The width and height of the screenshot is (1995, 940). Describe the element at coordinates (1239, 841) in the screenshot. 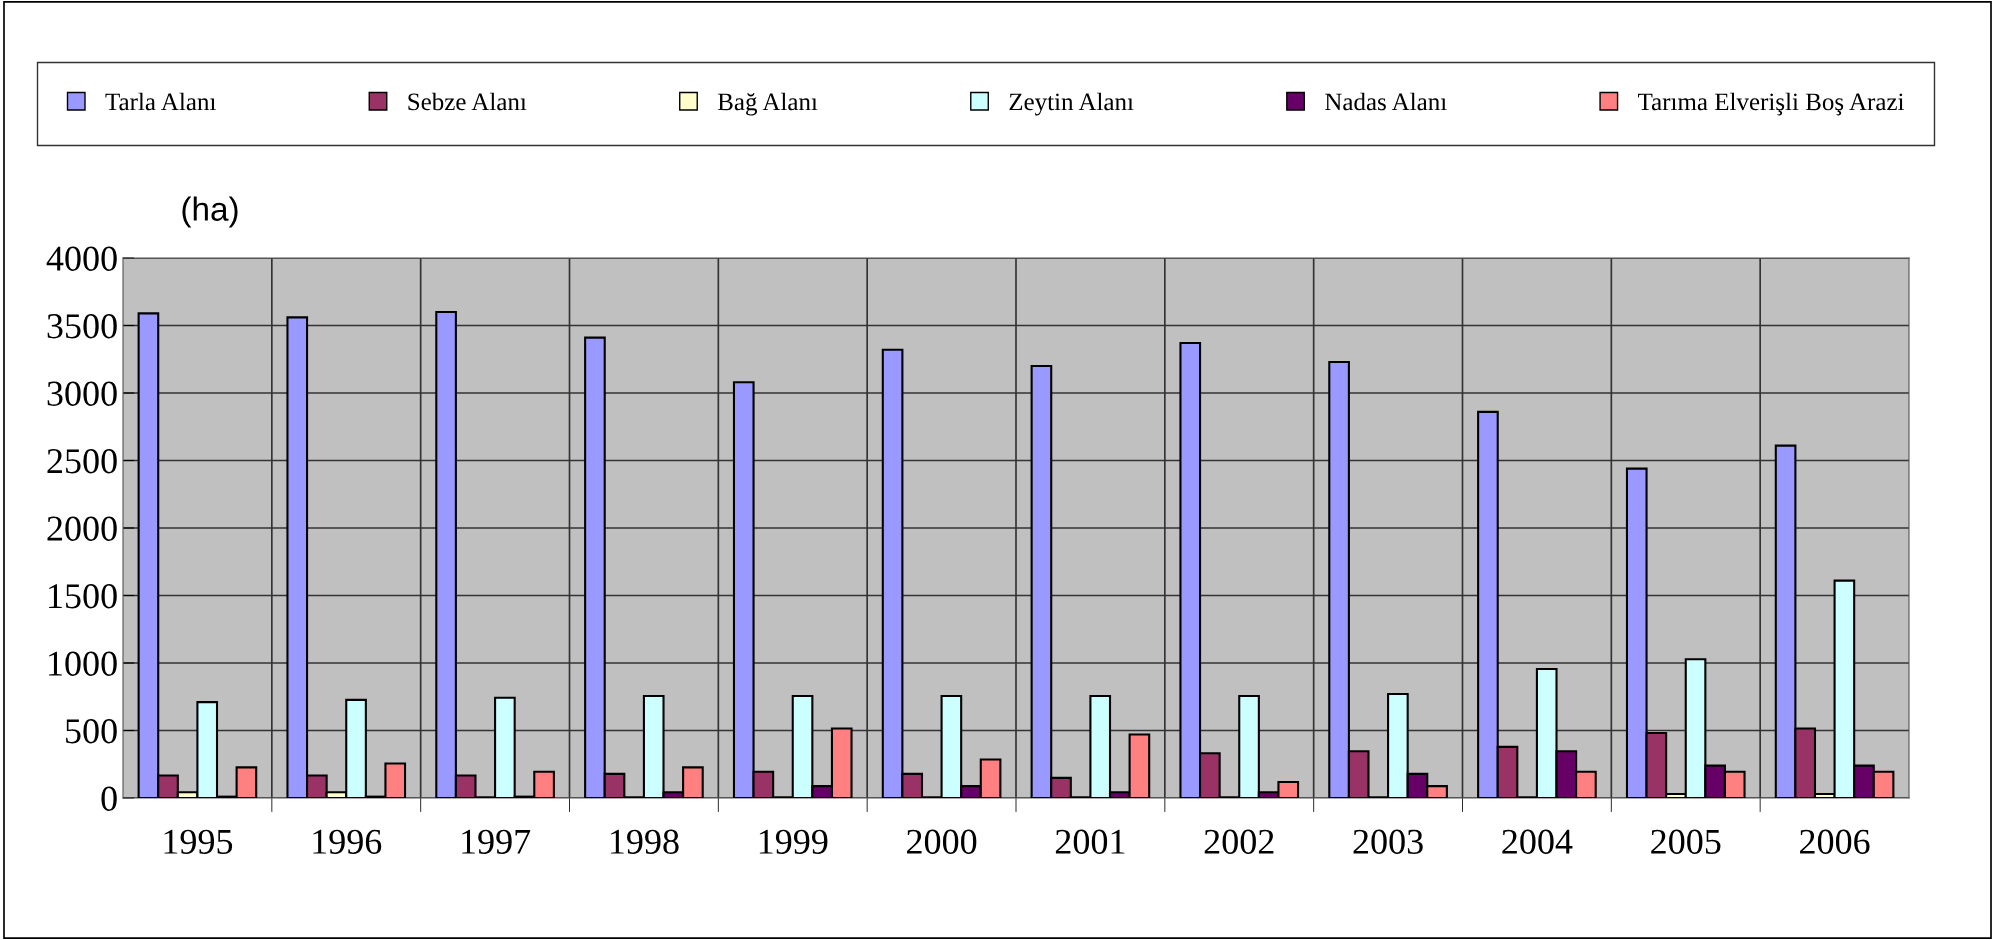

I see `x-tick-label: 2002` at that location.